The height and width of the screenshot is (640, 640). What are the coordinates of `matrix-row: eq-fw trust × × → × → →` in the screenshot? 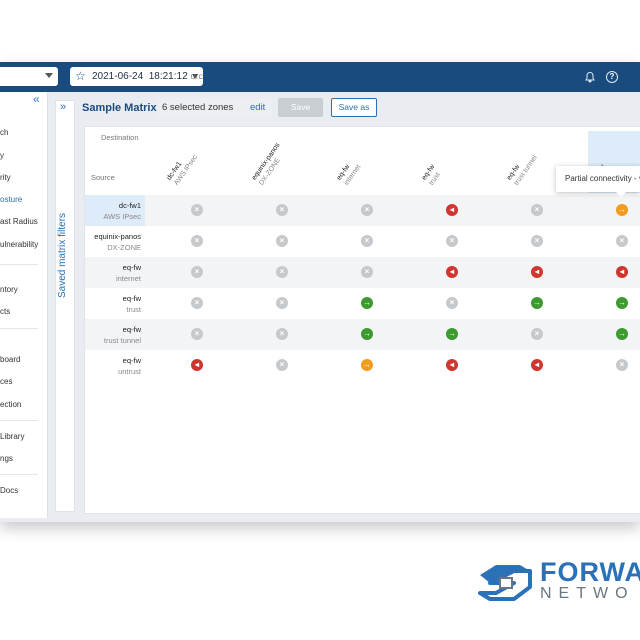 It's located at (362, 303).